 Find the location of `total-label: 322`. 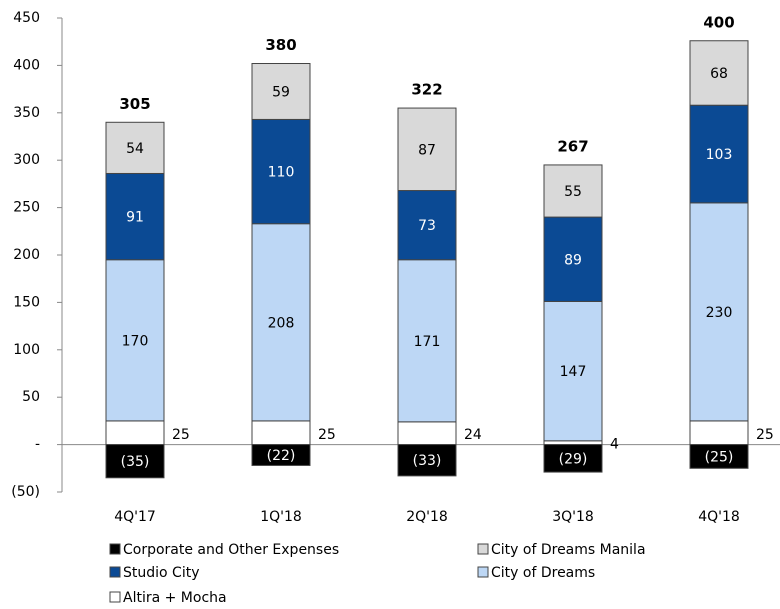

total-label: 322 is located at coordinates (426, 90).